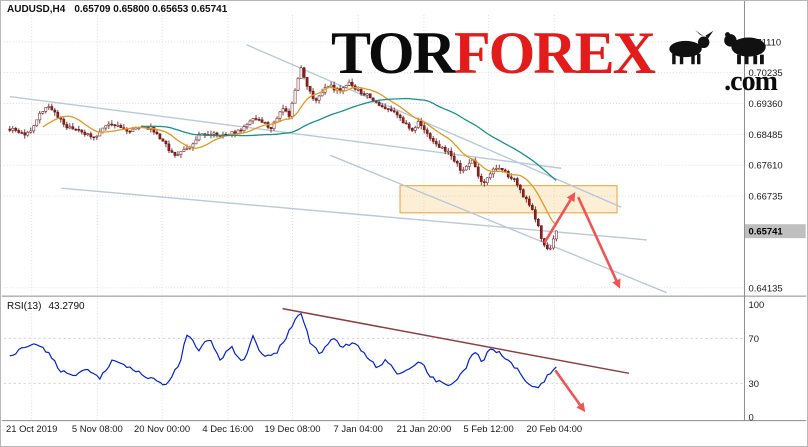  I want to click on svg-text: 4 Dec 16:00, so click(227, 429).